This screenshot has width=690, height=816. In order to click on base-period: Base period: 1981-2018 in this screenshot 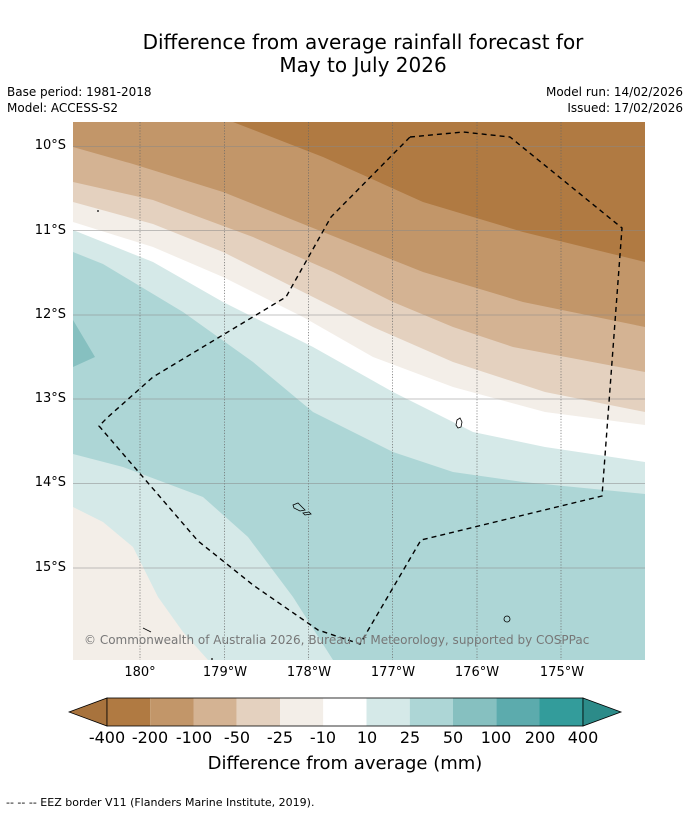, I will do `click(79, 92)`.